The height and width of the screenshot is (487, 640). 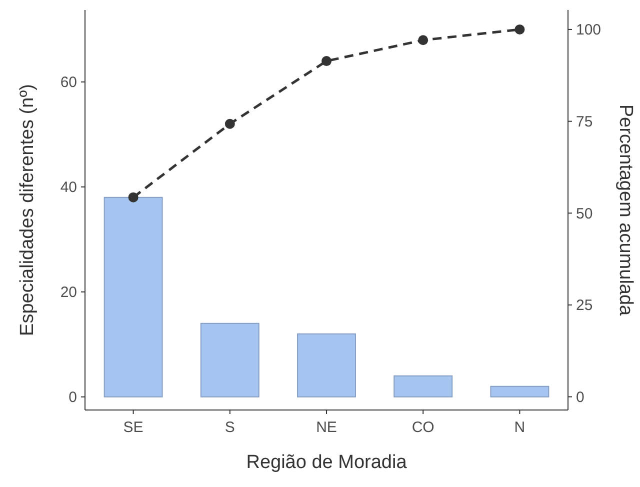 I want to click on y2-tick-label: 100, so click(x=589, y=30).